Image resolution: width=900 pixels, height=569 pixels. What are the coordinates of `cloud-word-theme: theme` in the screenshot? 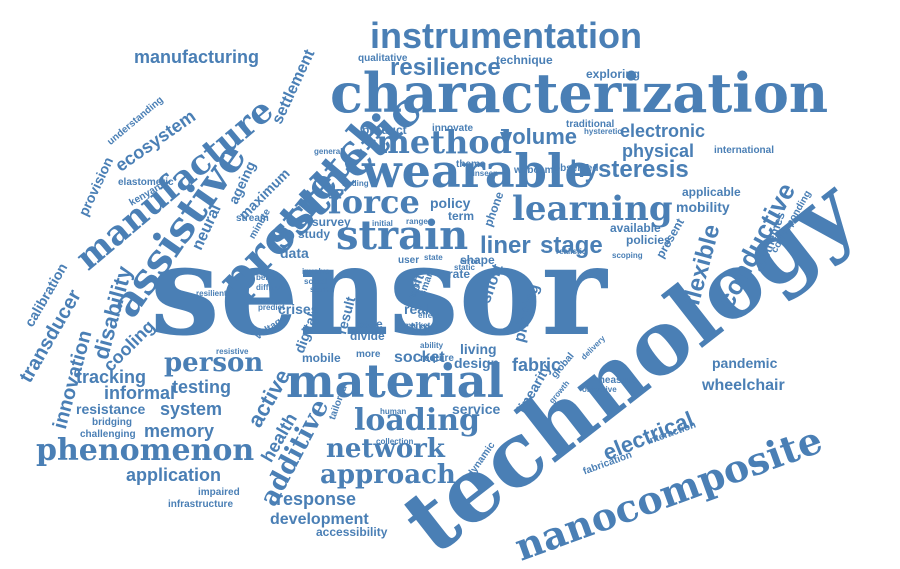 It's located at (471, 164).